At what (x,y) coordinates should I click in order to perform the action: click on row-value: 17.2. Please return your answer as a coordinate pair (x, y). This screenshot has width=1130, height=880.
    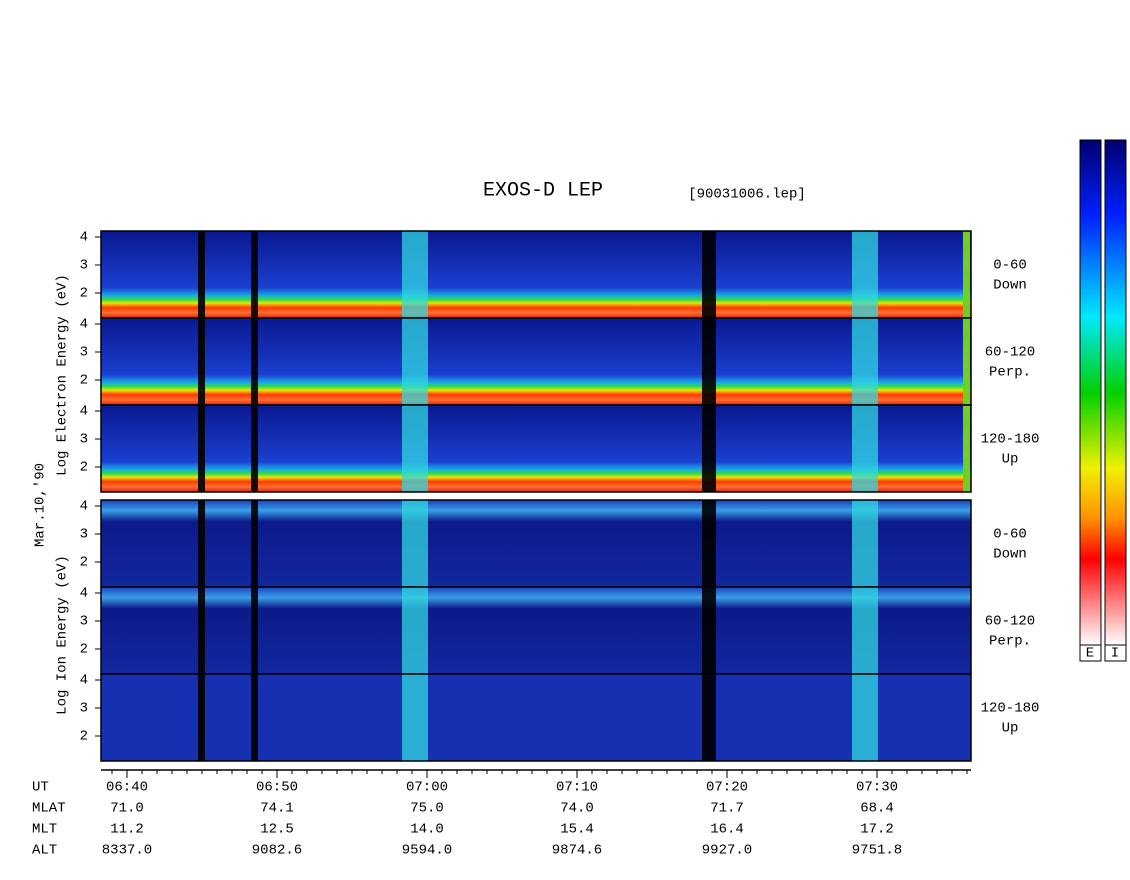
    Looking at the image, I should click on (877, 830).